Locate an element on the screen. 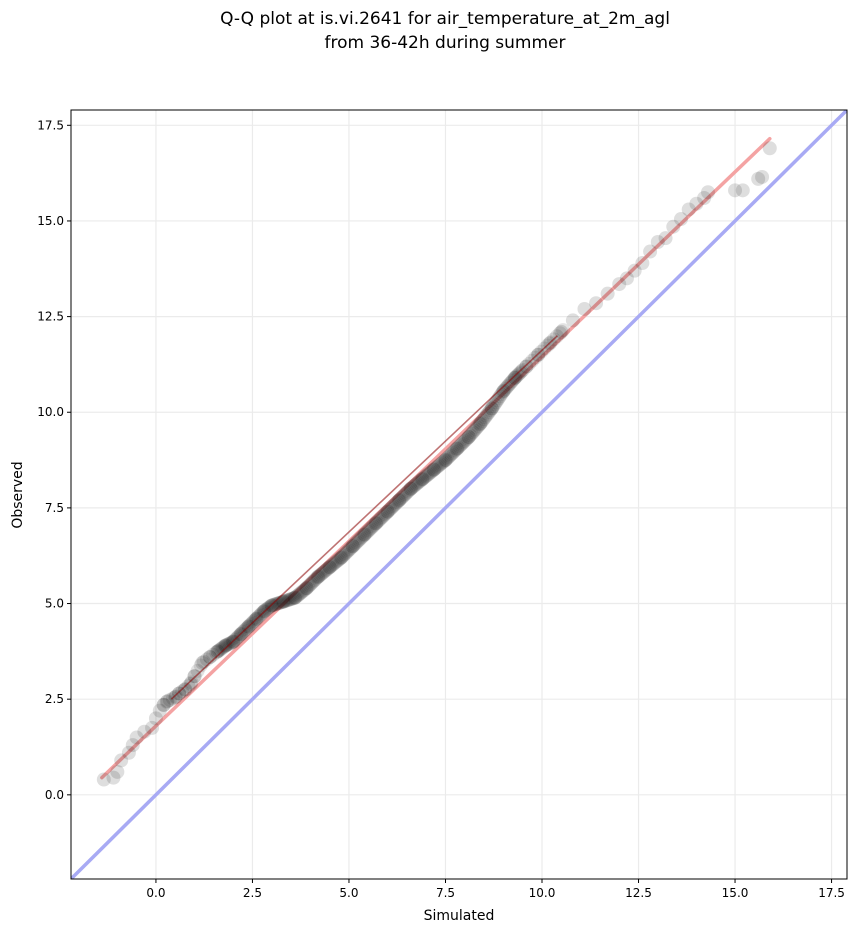 The height and width of the screenshot is (934, 856). y-tick-label: 17.5 is located at coordinates (50, 125).